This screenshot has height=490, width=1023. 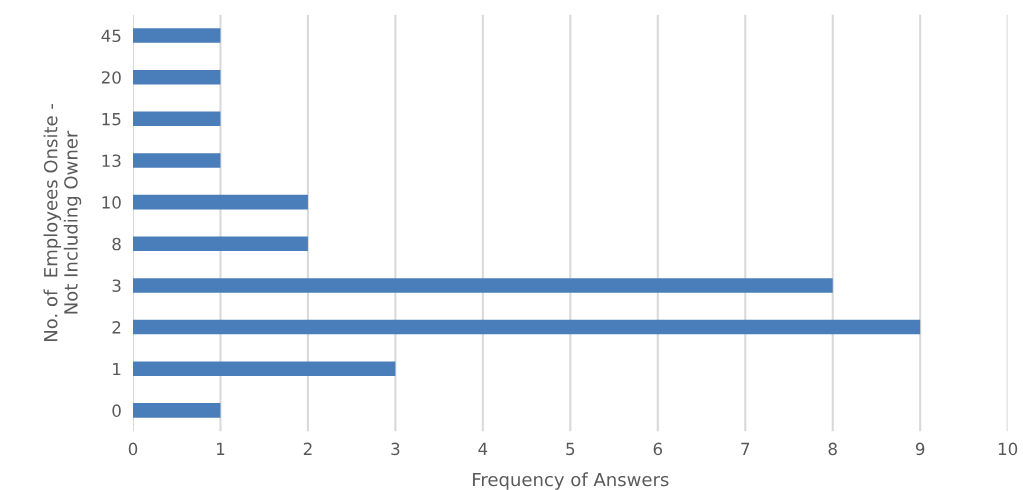 What do you see at coordinates (111, 202) in the screenshot?
I see `y-tick-label: 10` at bounding box center [111, 202].